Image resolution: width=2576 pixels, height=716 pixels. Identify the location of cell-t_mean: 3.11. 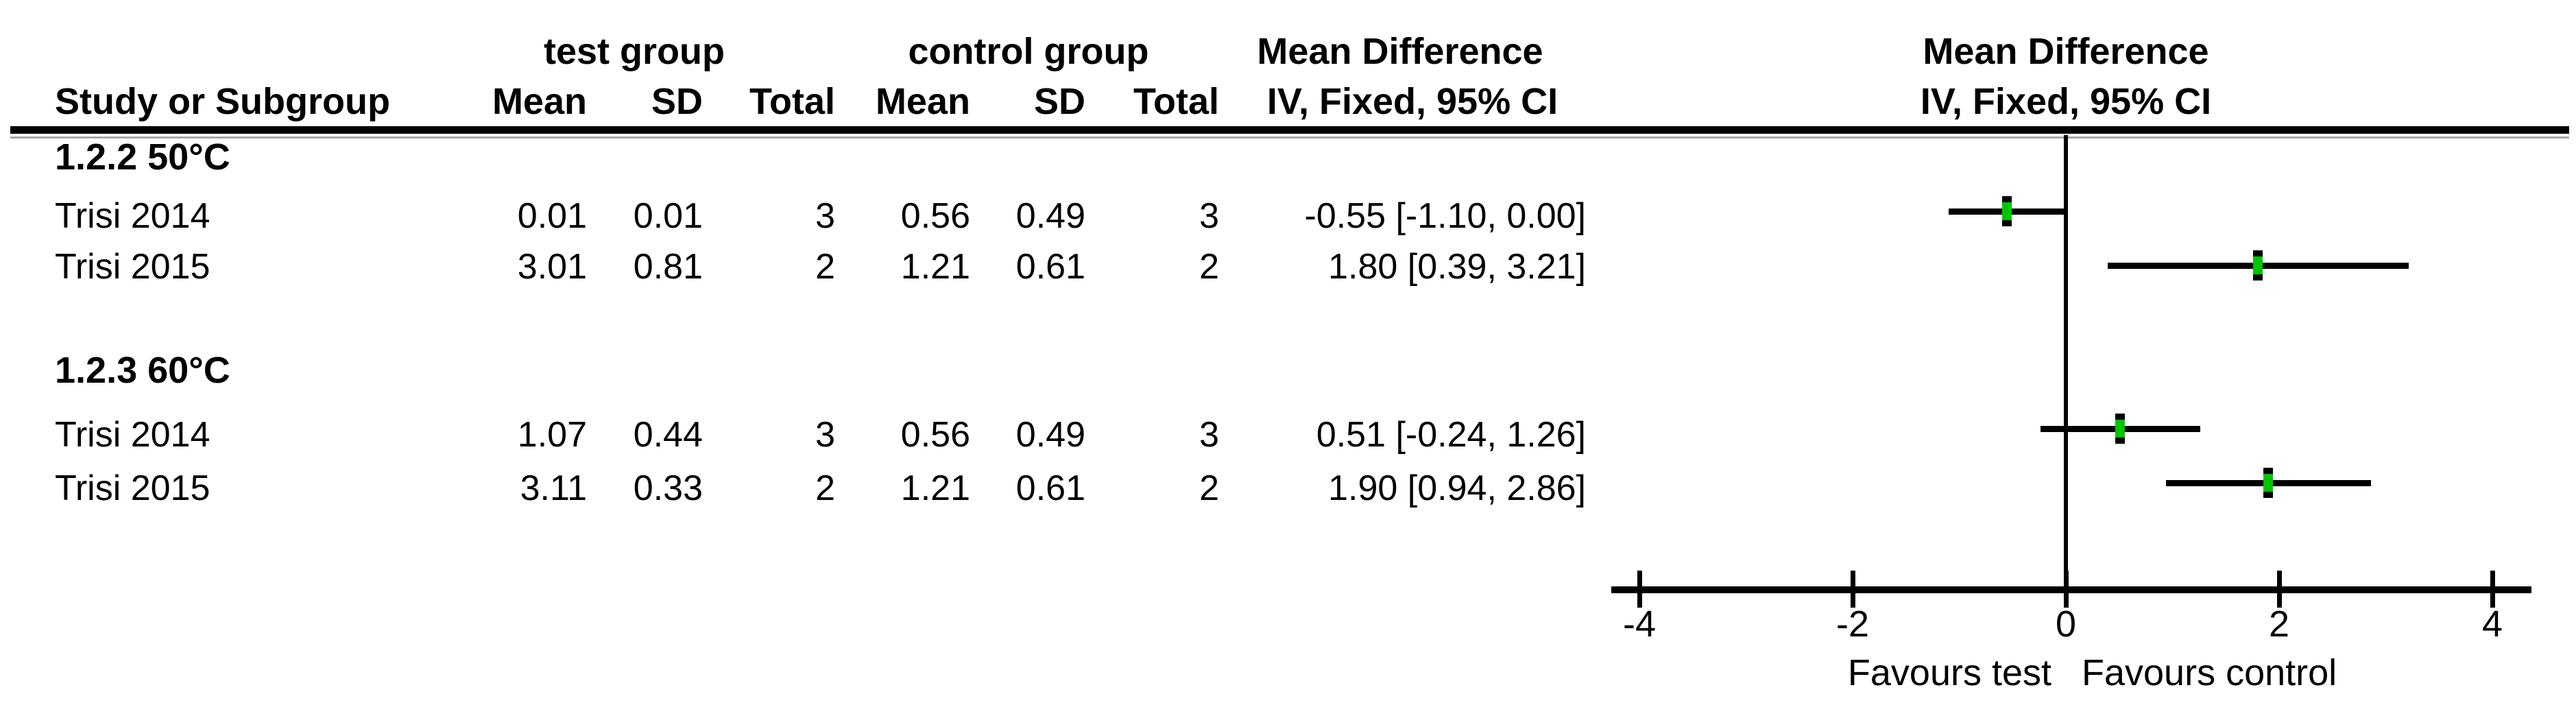
(554, 488).